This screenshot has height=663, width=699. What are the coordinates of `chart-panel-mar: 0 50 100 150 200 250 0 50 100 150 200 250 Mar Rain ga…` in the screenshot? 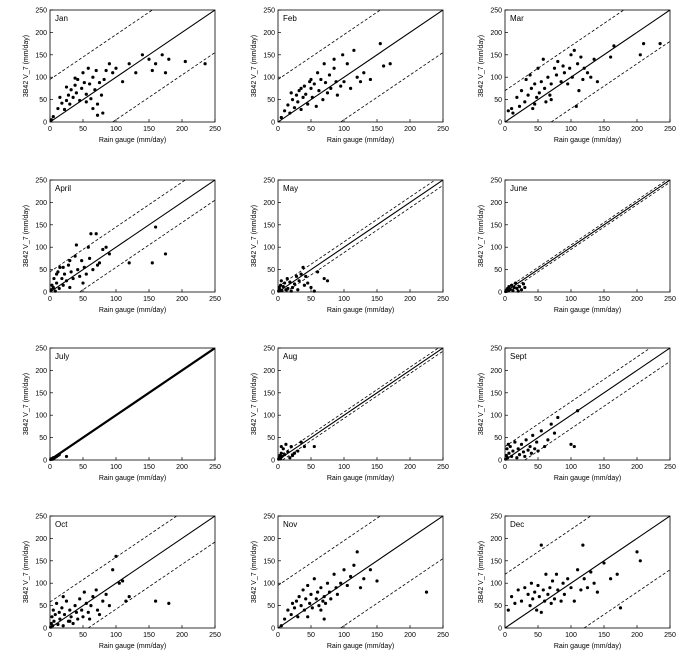 It's located at (577, 76).